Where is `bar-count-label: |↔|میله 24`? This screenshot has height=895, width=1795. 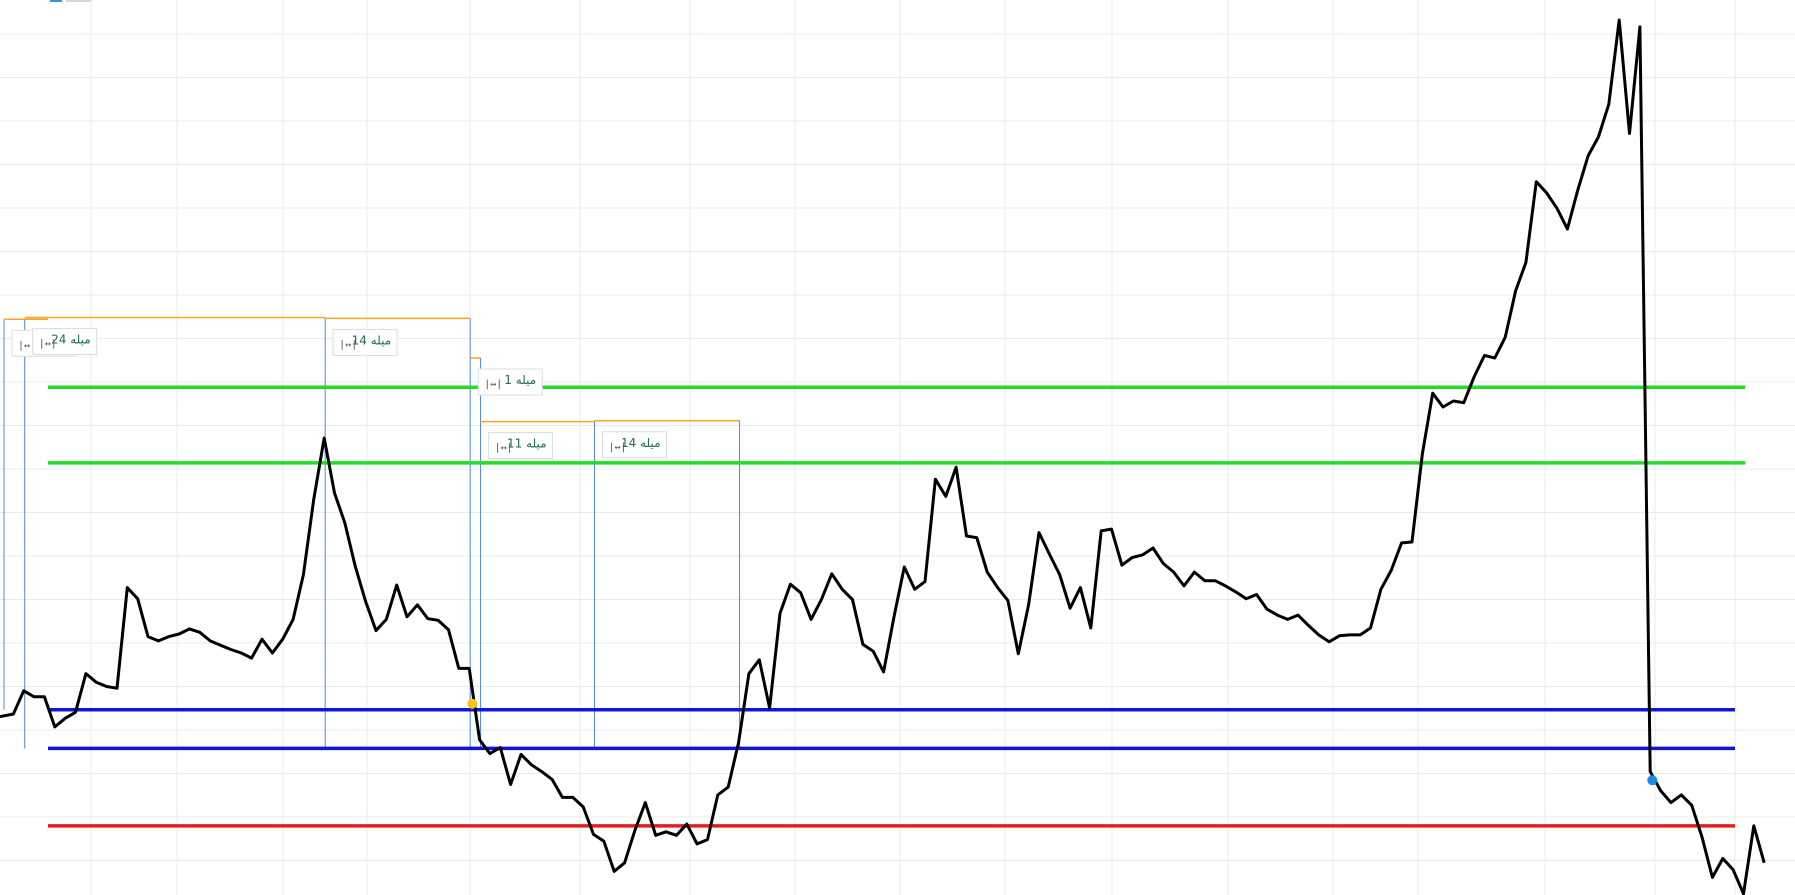
bar-count-label: |↔|میله 24 is located at coordinates (65, 342).